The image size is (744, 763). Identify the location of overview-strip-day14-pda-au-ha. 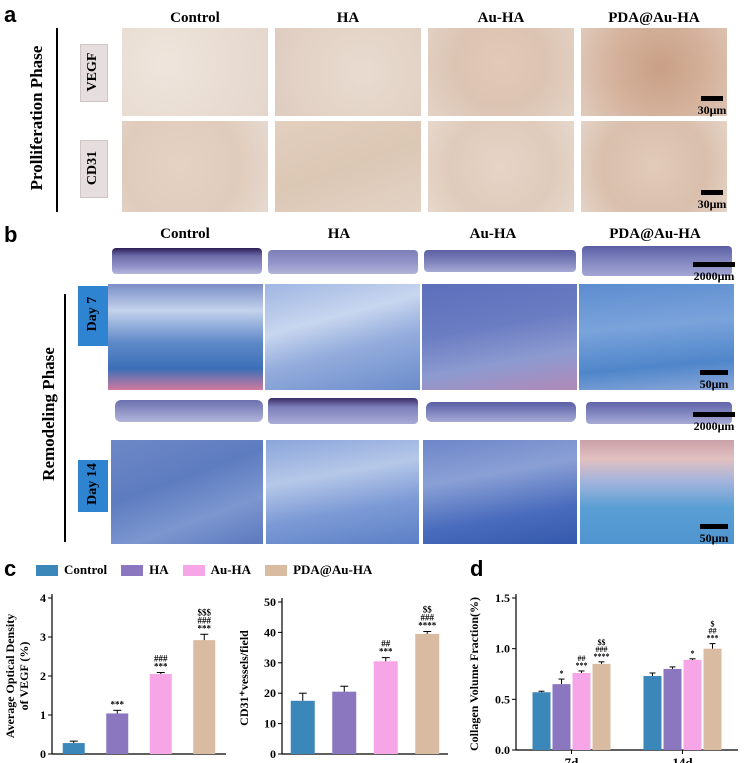
(659, 413).